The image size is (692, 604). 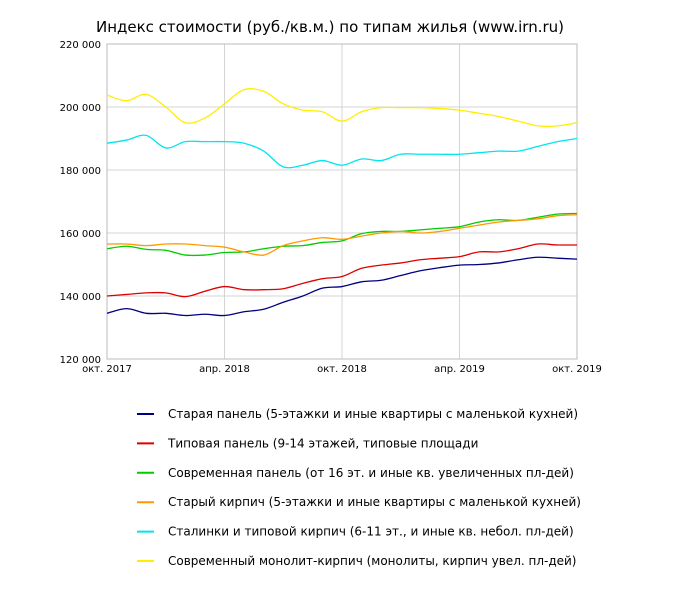 I want to click on y-tick-label: 140 000, so click(x=80, y=297).